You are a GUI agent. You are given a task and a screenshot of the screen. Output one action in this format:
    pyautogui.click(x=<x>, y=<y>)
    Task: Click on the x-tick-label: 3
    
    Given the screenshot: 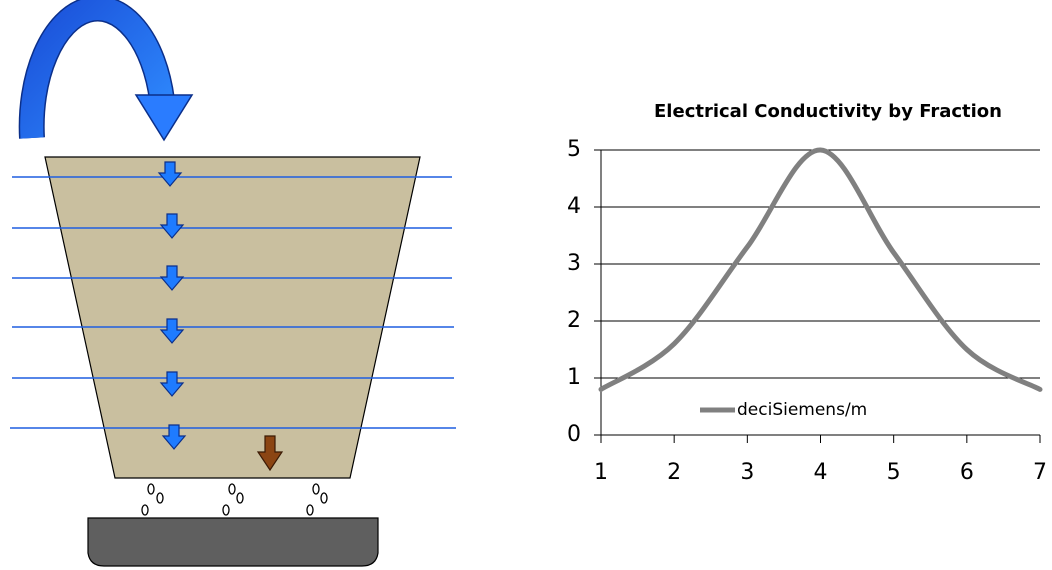 What is the action you would take?
    pyautogui.click(x=747, y=472)
    